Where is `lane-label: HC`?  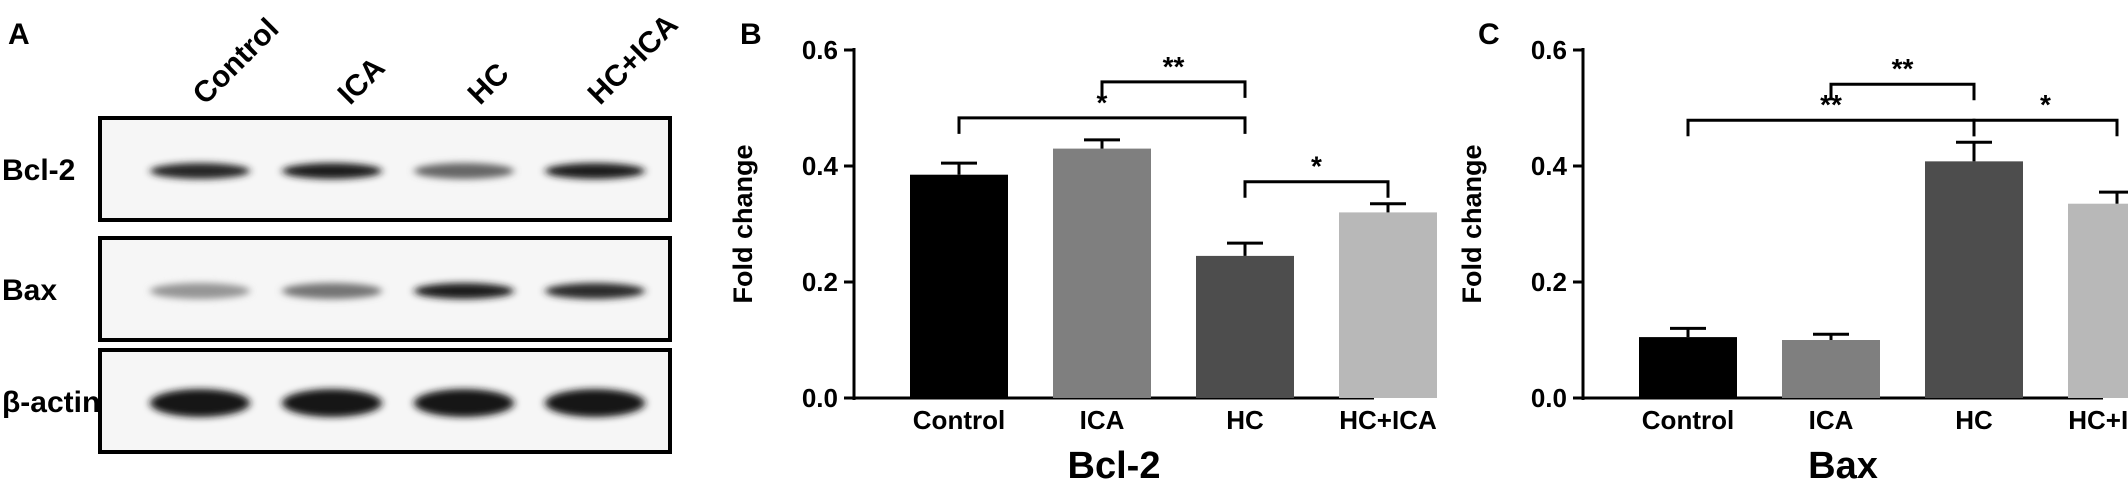
lane-label: HC is located at coordinates (489, 84).